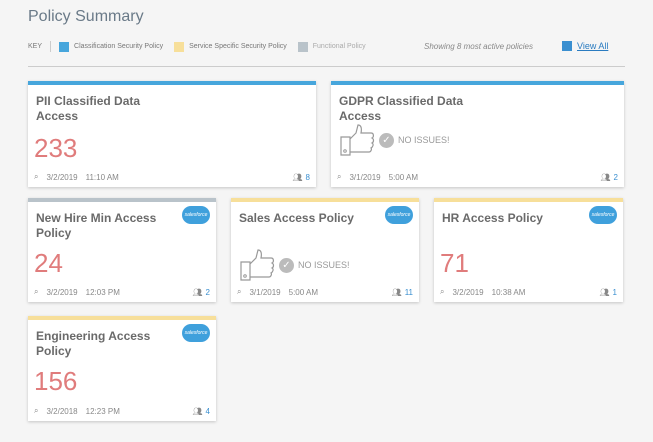 This screenshot has height=442, width=653. What do you see at coordinates (102, 177) in the screenshot?
I see `time: 11:10 AM` at bounding box center [102, 177].